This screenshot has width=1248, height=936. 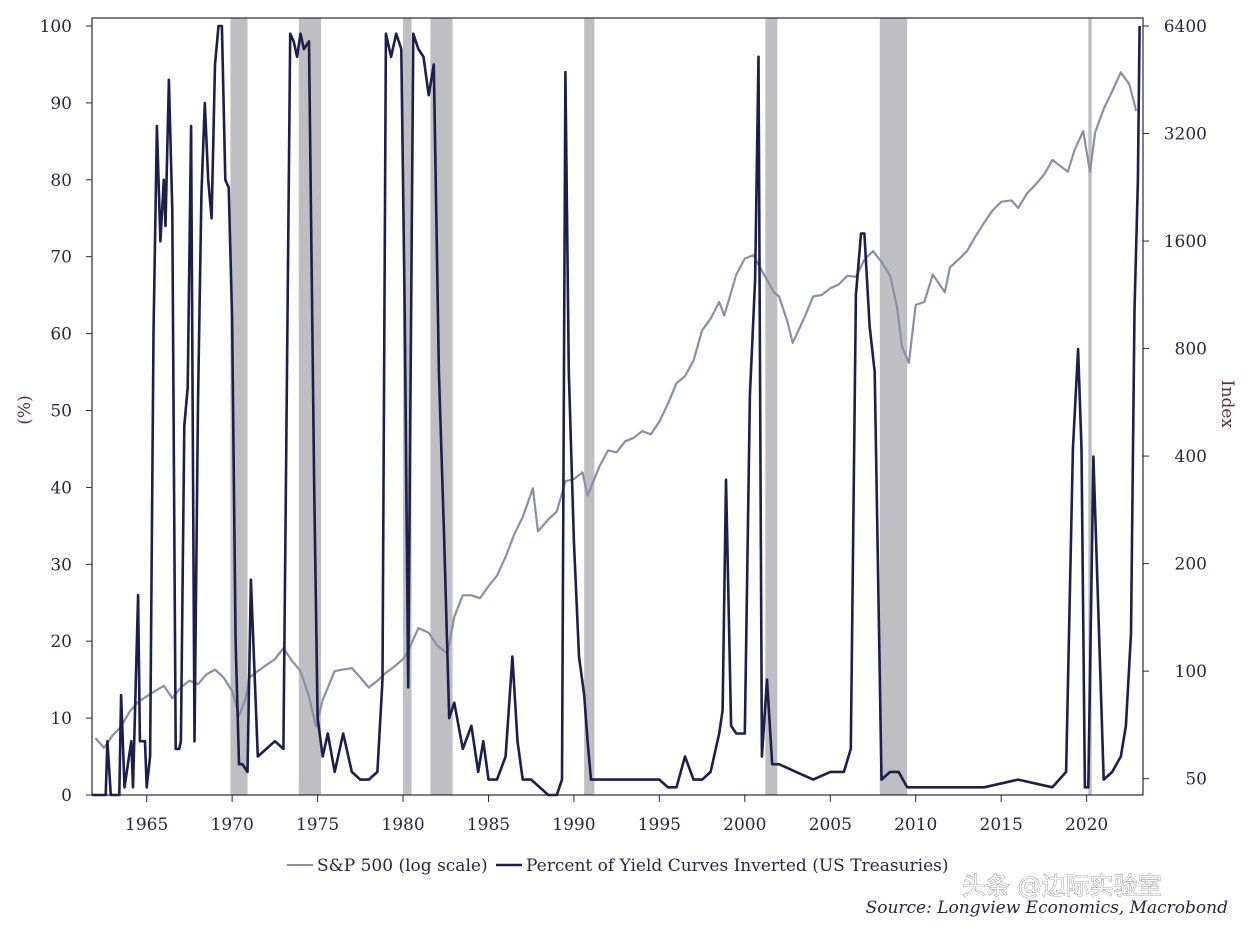 I want to click on x-tick-label: 1985, so click(x=488, y=825).